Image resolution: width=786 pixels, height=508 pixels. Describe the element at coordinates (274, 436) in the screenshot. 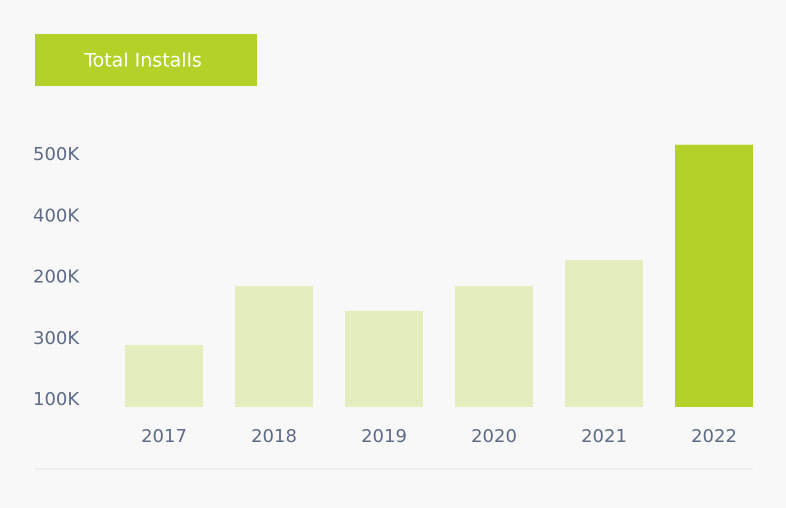

I see `x-tick-label: 2018` at that location.